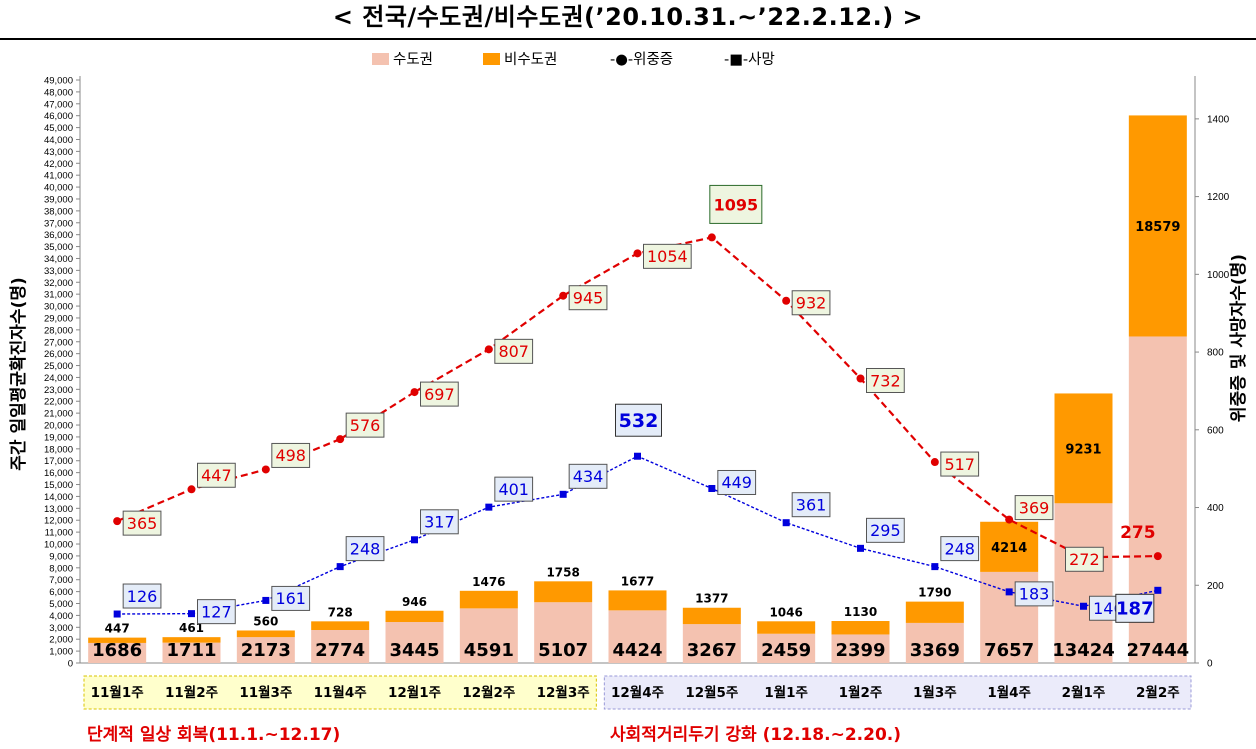  I want to click on left-axis-tick-label: 13,000, so click(58, 509).